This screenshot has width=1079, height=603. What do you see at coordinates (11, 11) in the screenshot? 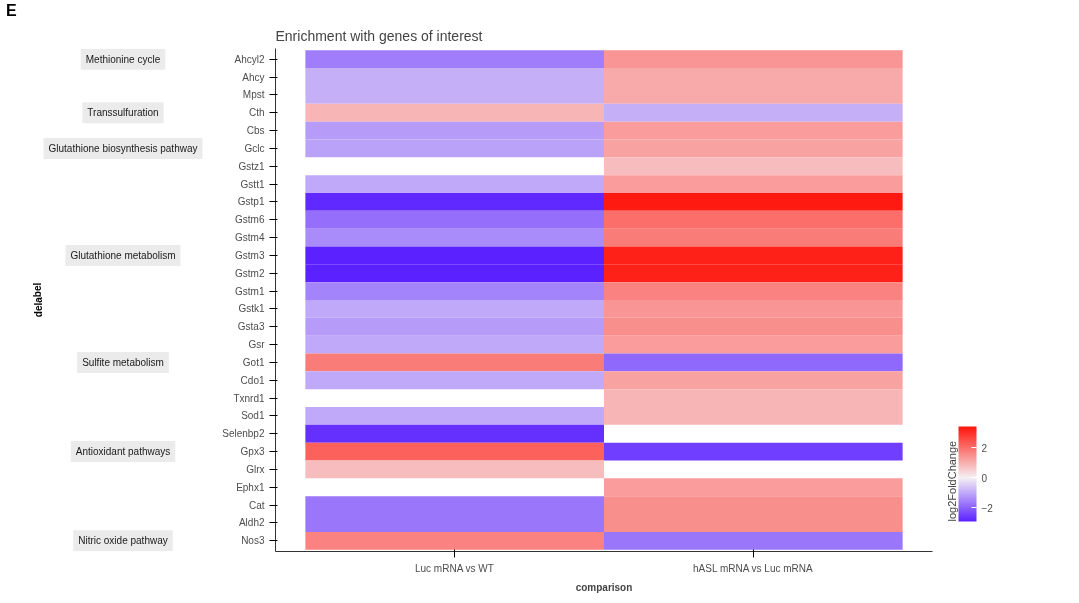
I see `text: E` at bounding box center [11, 11].